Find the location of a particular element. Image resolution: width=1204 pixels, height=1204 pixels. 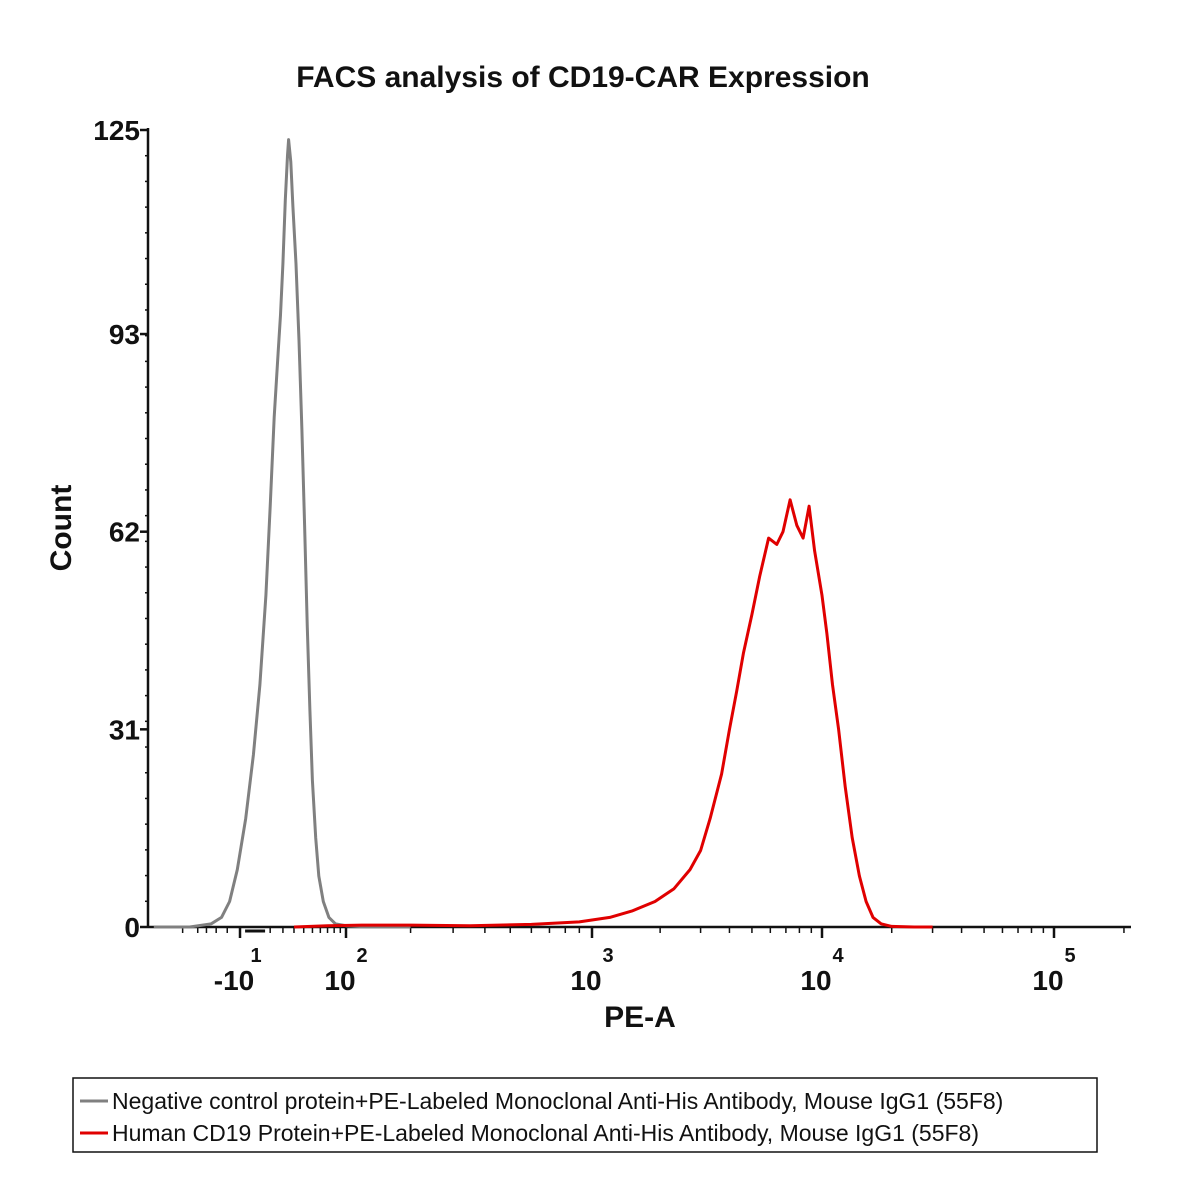

x-tick-label-exponent: 5 is located at coordinates (1069, 956).